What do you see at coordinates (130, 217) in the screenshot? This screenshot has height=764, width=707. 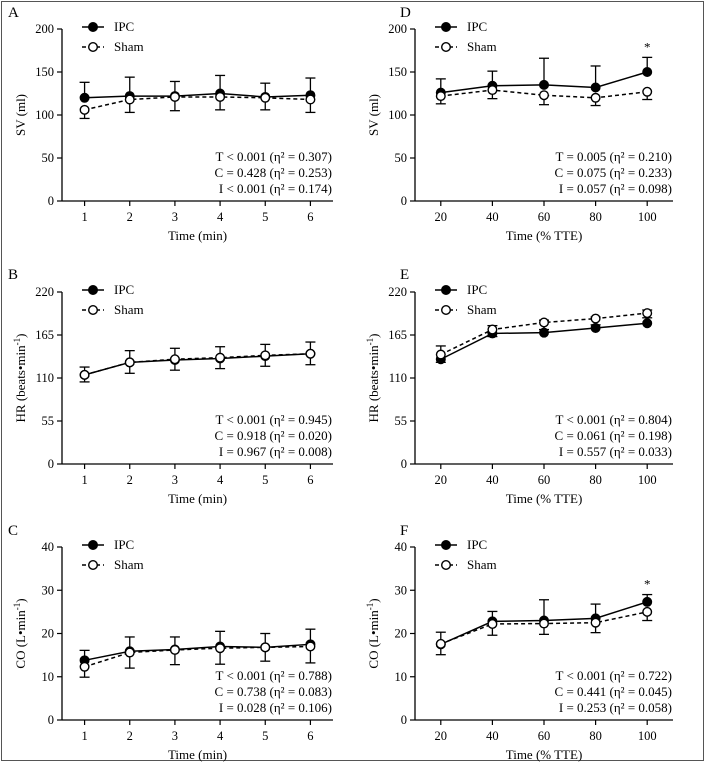 I see `x-tick-label: 2` at bounding box center [130, 217].